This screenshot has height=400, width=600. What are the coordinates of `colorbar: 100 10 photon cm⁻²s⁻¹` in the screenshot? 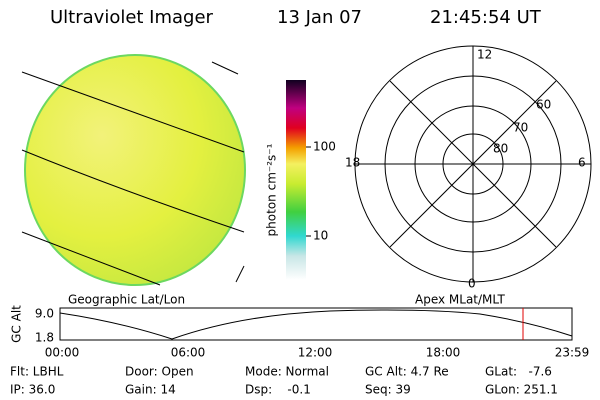 It's located at (300, 180).